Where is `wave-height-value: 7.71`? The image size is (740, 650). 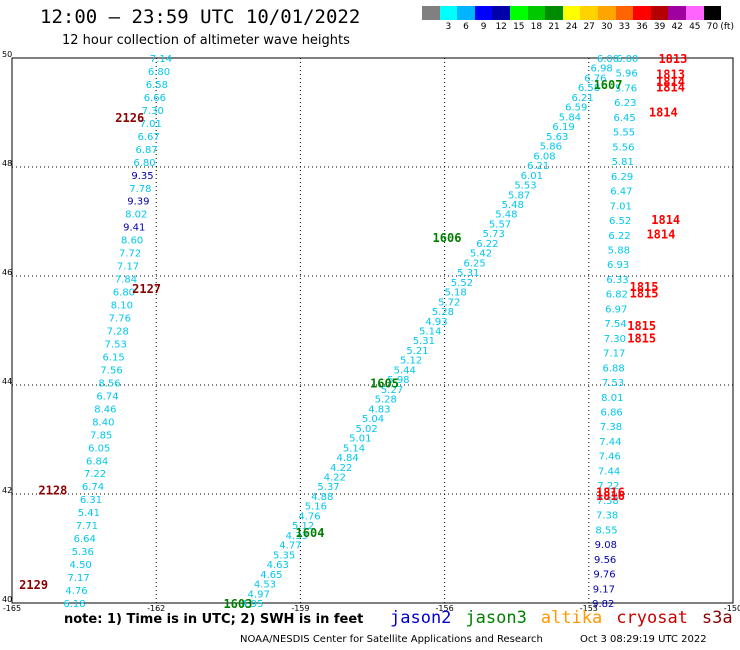
wave-height-value: 7.71 is located at coordinates (87, 526).